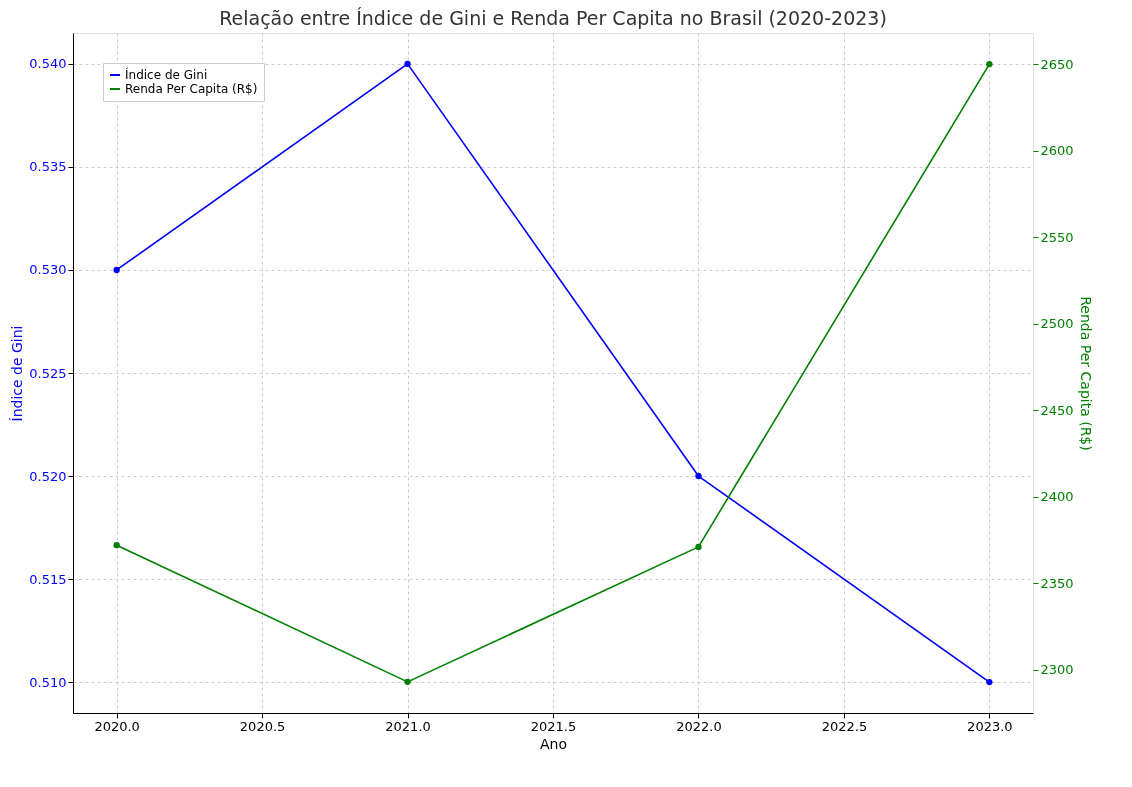  Describe the element at coordinates (553, 18) in the screenshot. I see `chart-title: Relação entre Índice de Gini e Renda Per Capita no Brasil (2020-2023)` at that location.